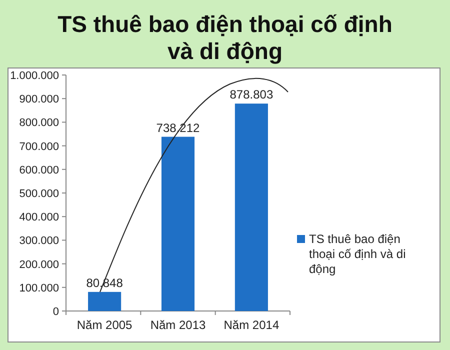 The image size is (450, 350). Describe the element at coordinates (39, 170) in the screenshot. I see `y-tick-label: 600.000` at that location.